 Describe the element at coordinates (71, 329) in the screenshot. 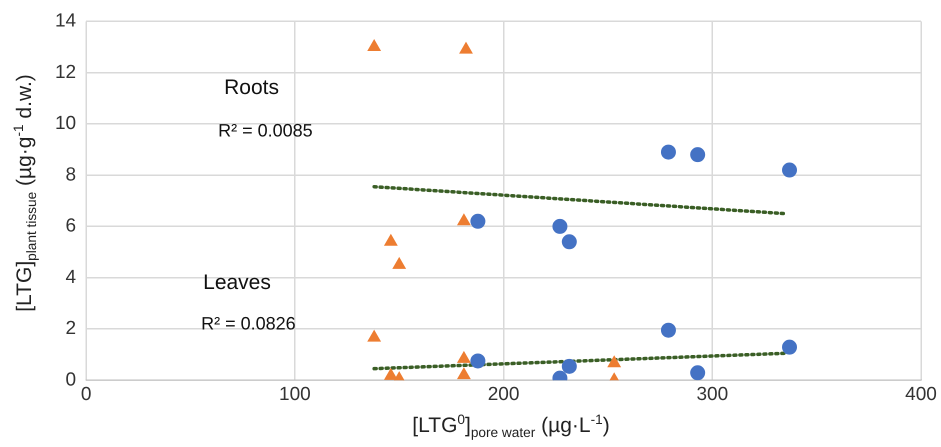

I see `y-tick-label: 2` at that location.